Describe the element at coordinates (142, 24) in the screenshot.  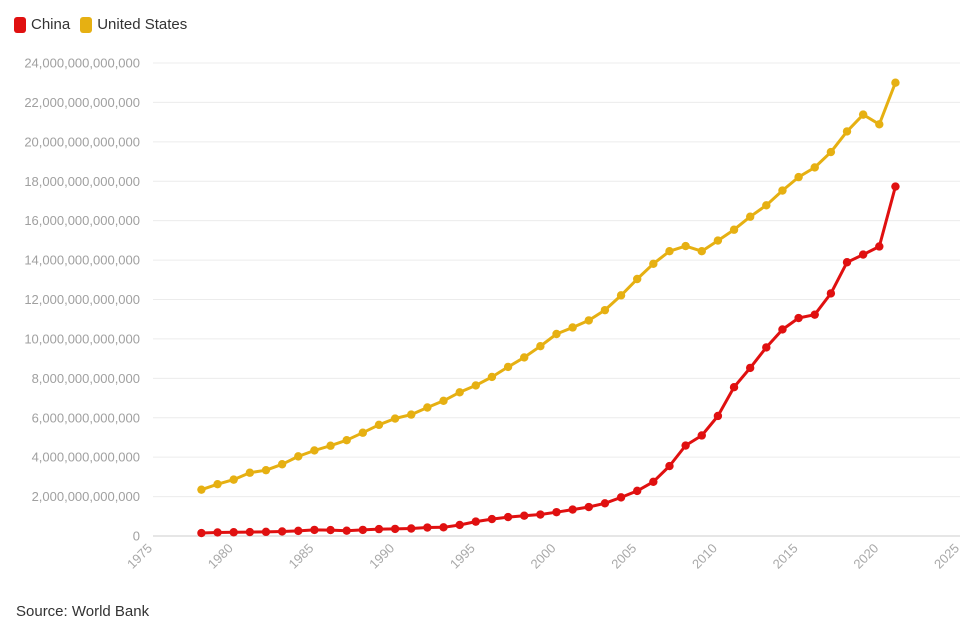
I see `legend-label-united-states: United States` at that location.